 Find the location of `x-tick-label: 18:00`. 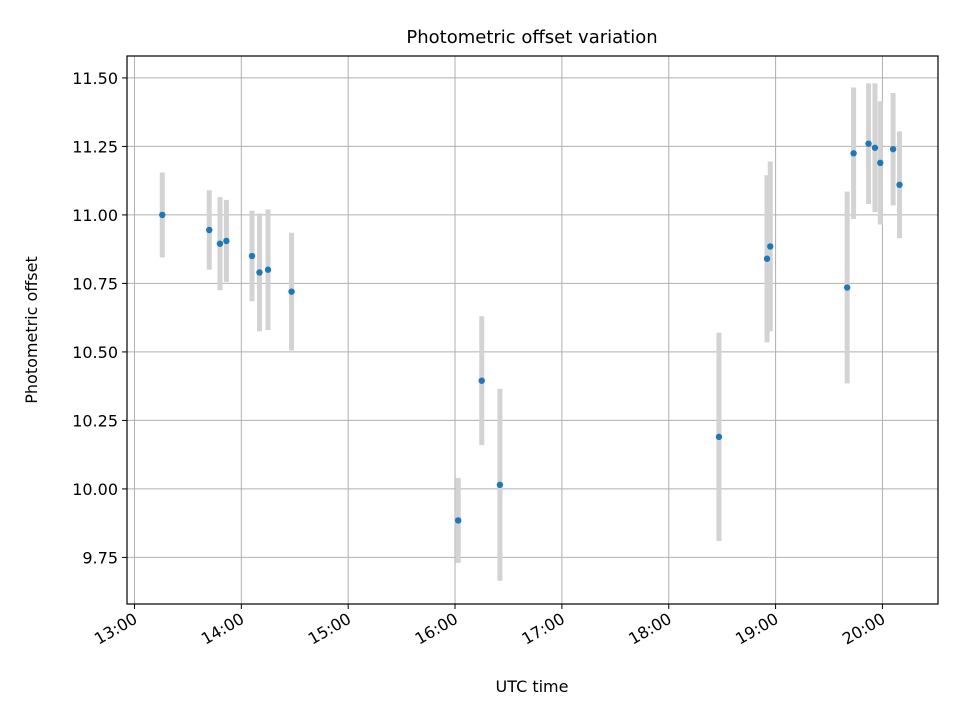

x-tick-label: 18:00 is located at coordinates (649, 629).